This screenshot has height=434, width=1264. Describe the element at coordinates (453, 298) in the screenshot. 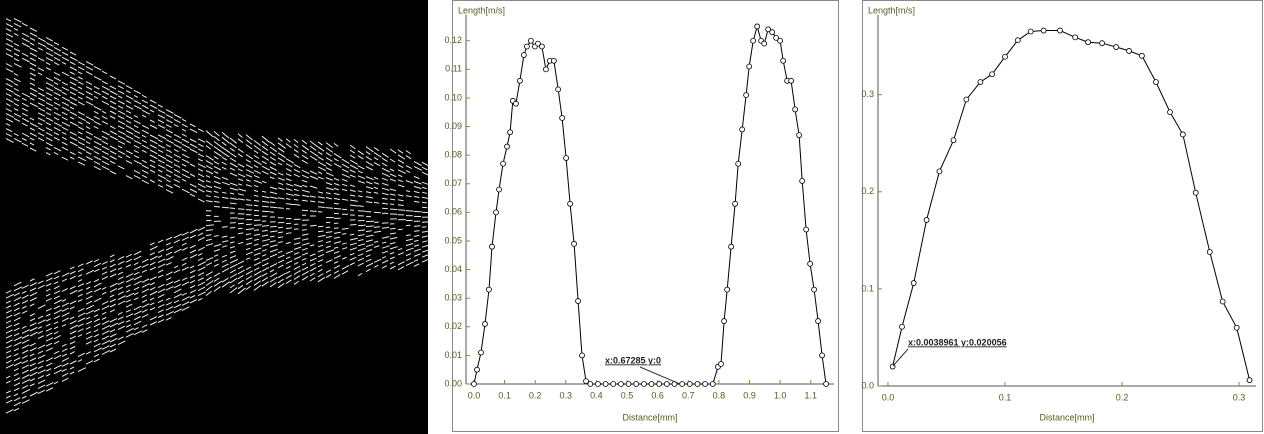

I see `y-tick-label: 0.03` at that location.